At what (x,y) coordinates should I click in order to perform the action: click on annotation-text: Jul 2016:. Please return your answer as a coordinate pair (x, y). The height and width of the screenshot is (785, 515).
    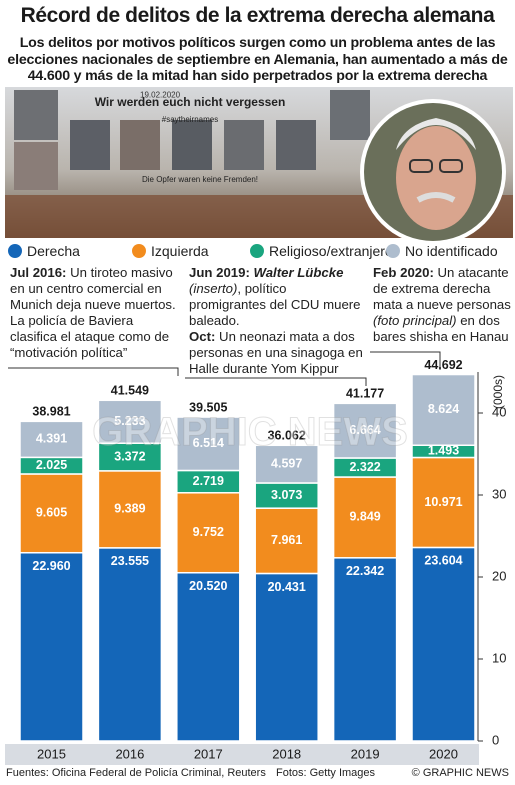
    Looking at the image, I should click on (38, 272).